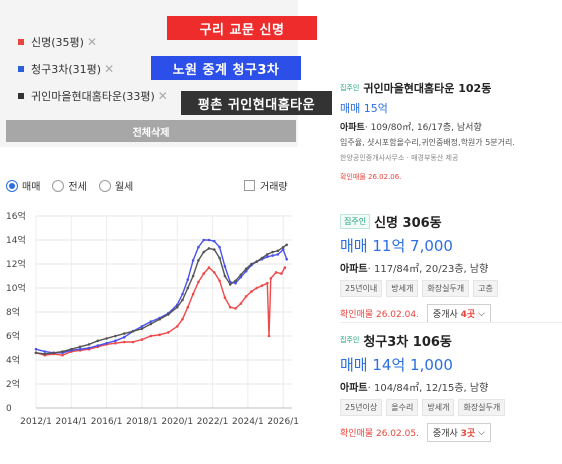 The height and width of the screenshot is (464, 562). What do you see at coordinates (446, 288) in the screenshot?
I see `feature-chip: 화장실두개` at bounding box center [446, 288].